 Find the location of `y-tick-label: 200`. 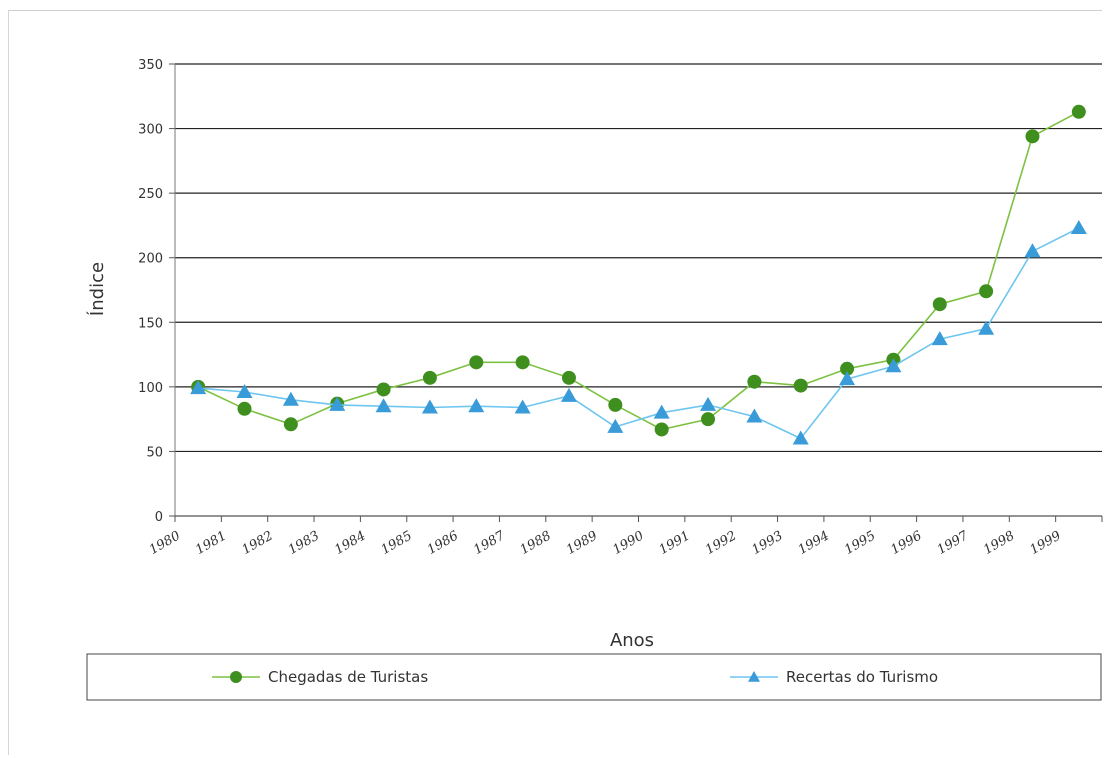

y-tick-label: 200 is located at coordinates (150, 259).